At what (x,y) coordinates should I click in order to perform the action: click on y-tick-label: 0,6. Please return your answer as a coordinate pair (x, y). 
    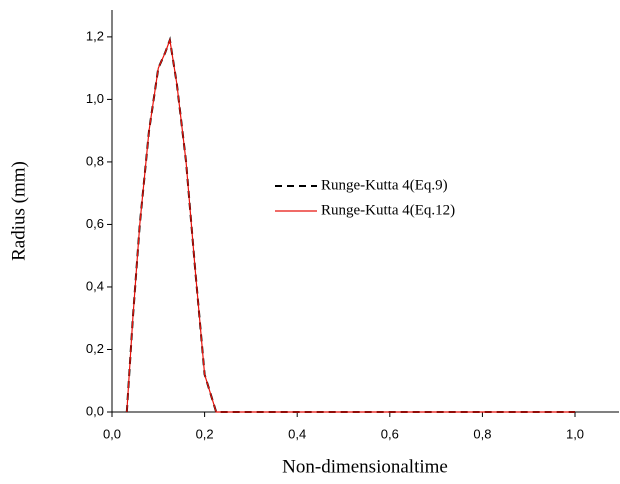
    Looking at the image, I should click on (95, 223).